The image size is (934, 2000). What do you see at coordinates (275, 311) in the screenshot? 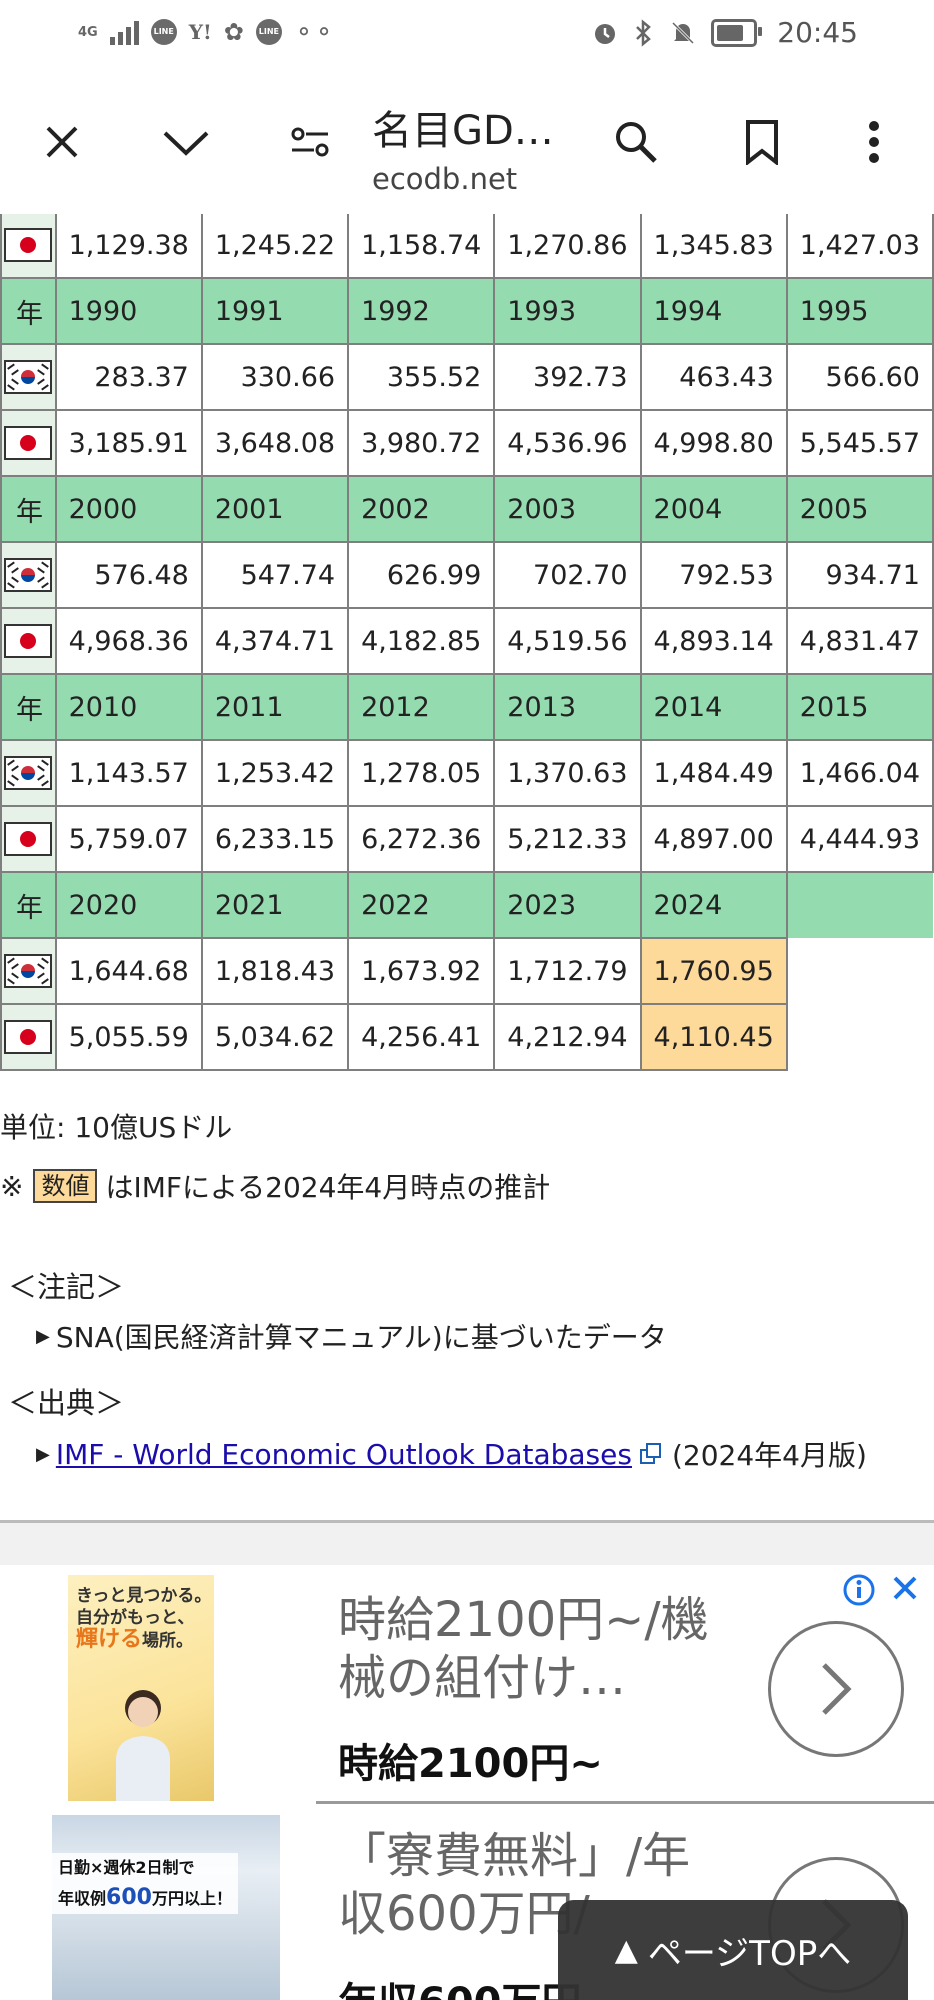
I see `year-cell: 1991` at bounding box center [275, 311].